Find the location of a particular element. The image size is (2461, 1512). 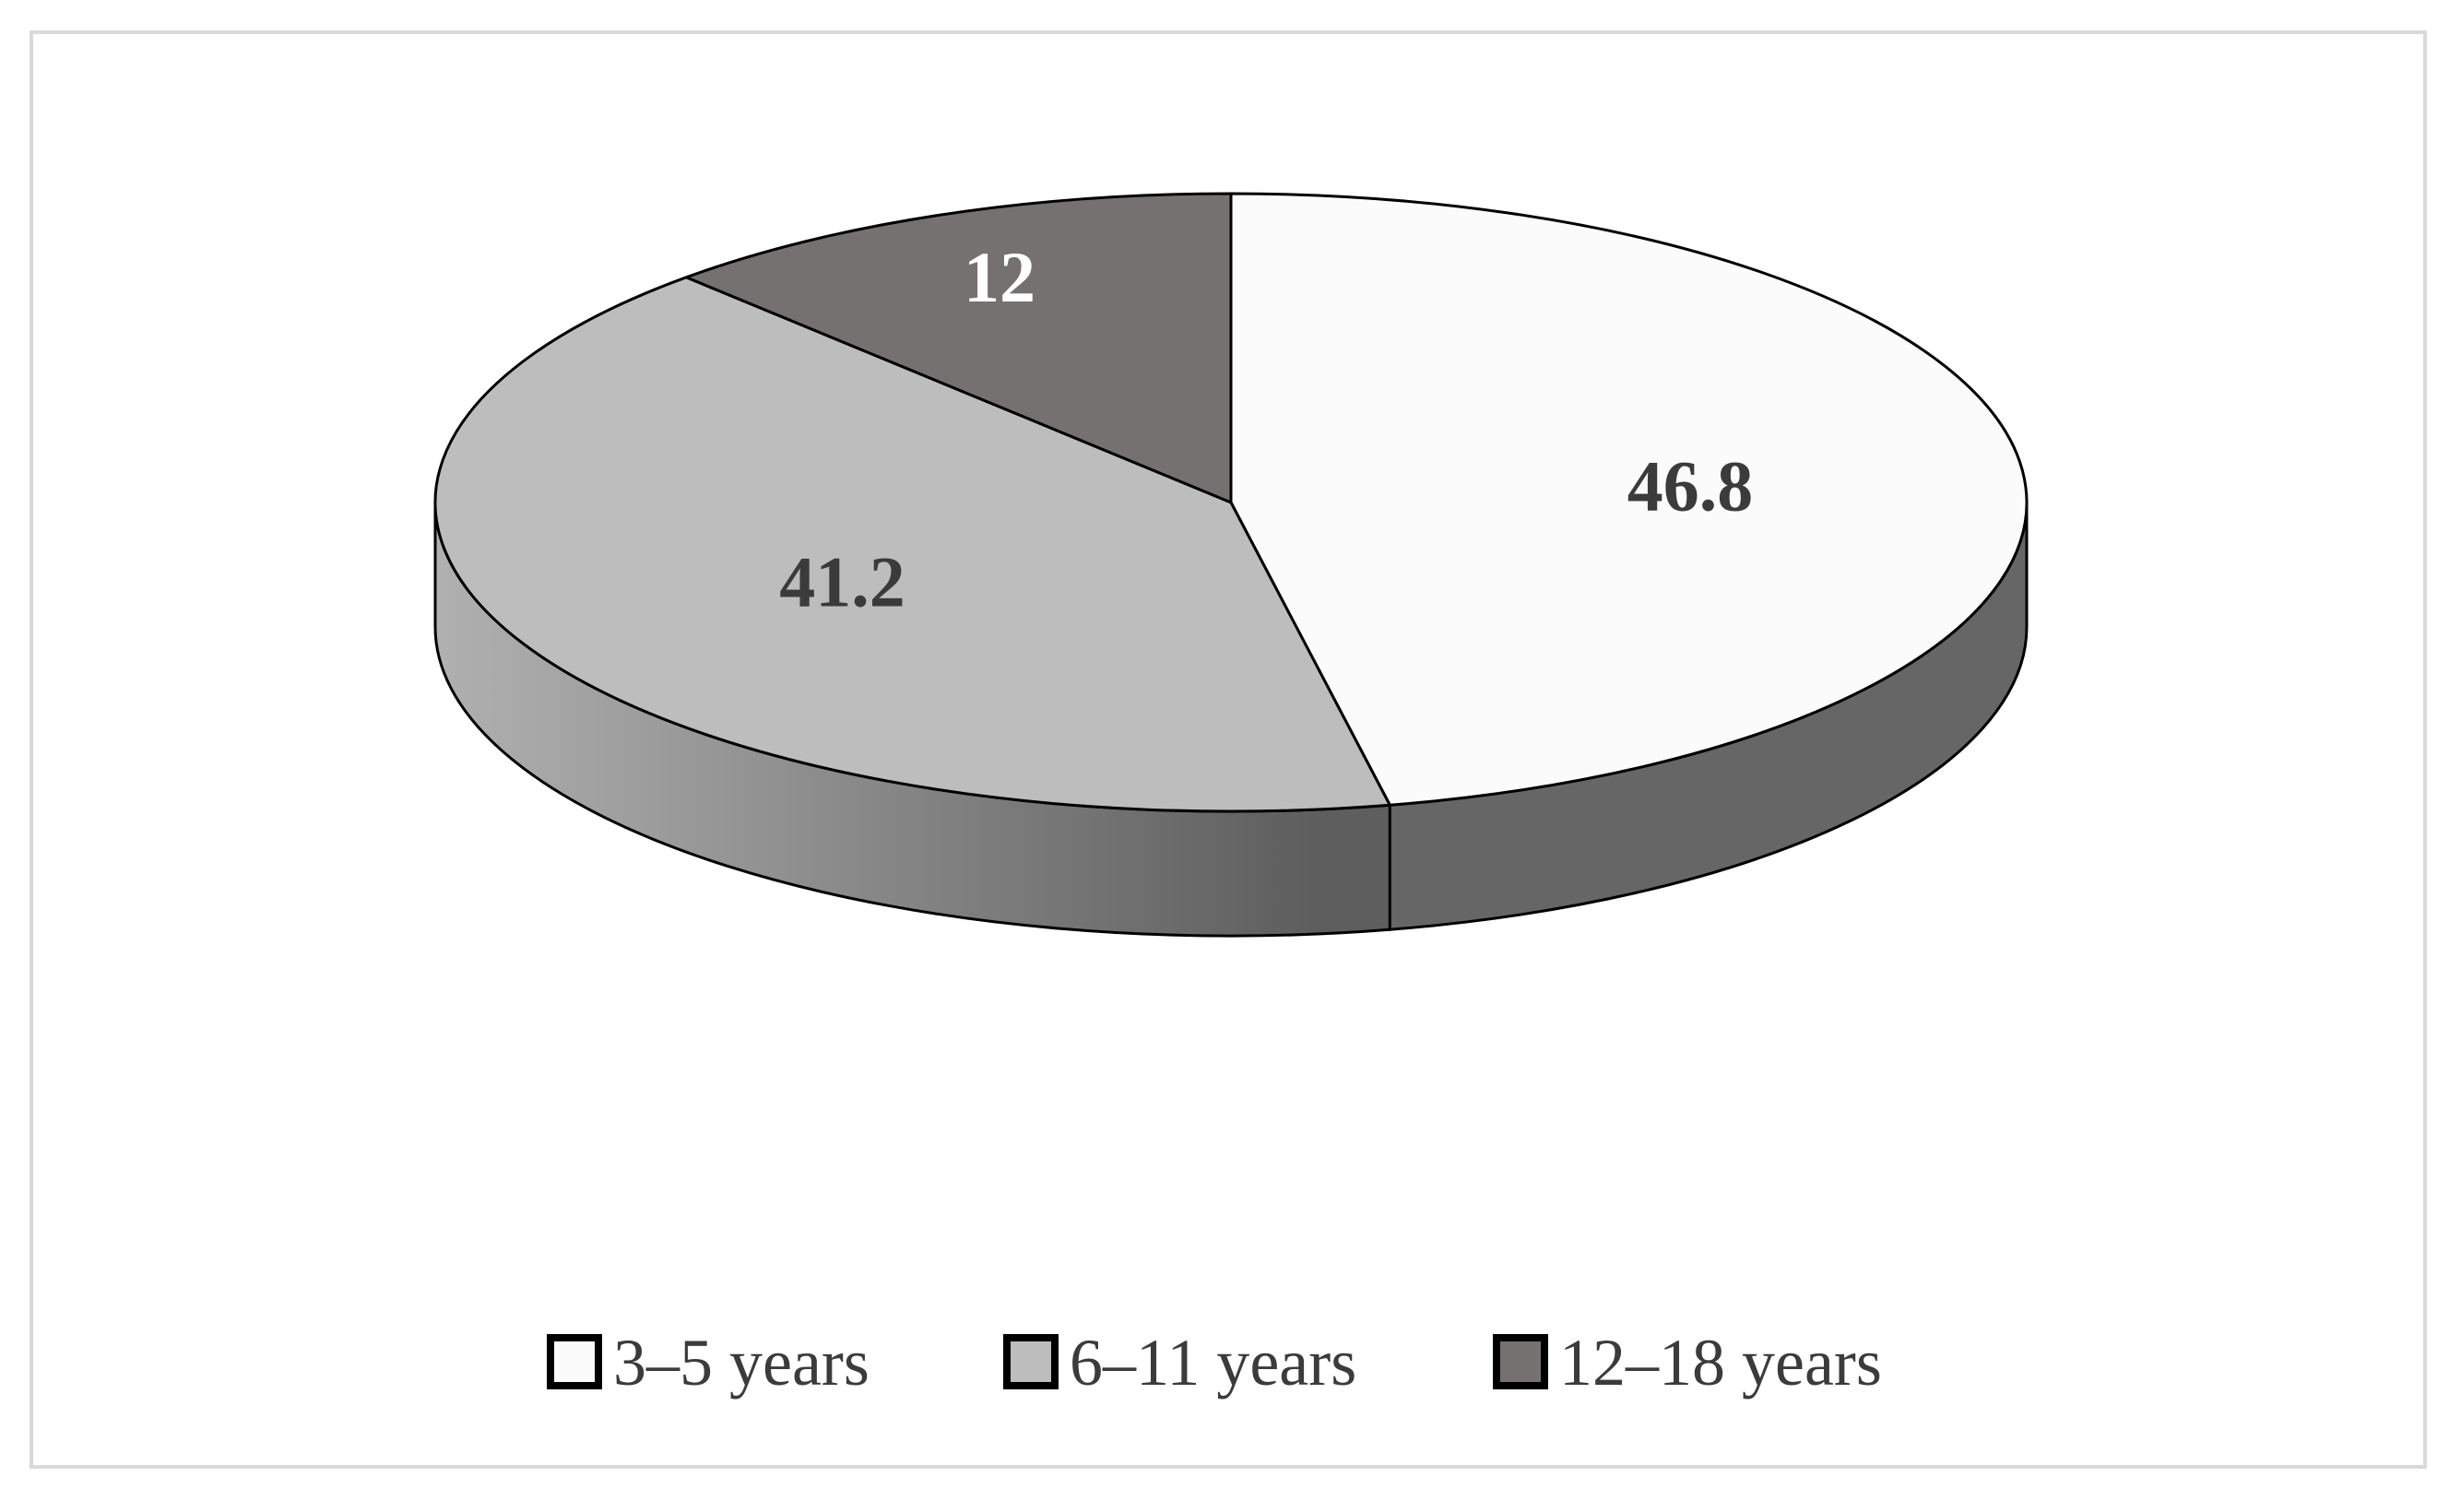

legend-label-3-5-years: 3–5 years is located at coordinates (741, 1363).